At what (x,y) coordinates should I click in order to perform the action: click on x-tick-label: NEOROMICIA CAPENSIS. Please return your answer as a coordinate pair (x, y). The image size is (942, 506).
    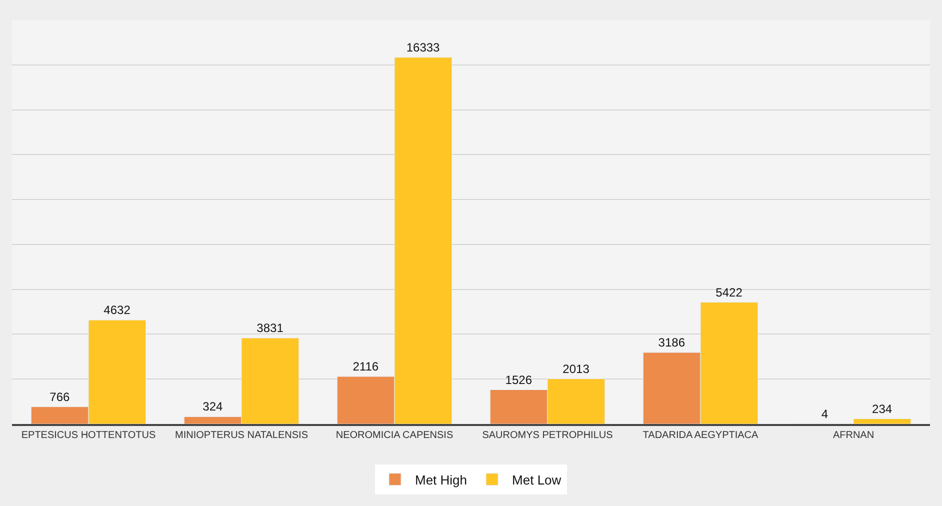
    Looking at the image, I should click on (395, 435).